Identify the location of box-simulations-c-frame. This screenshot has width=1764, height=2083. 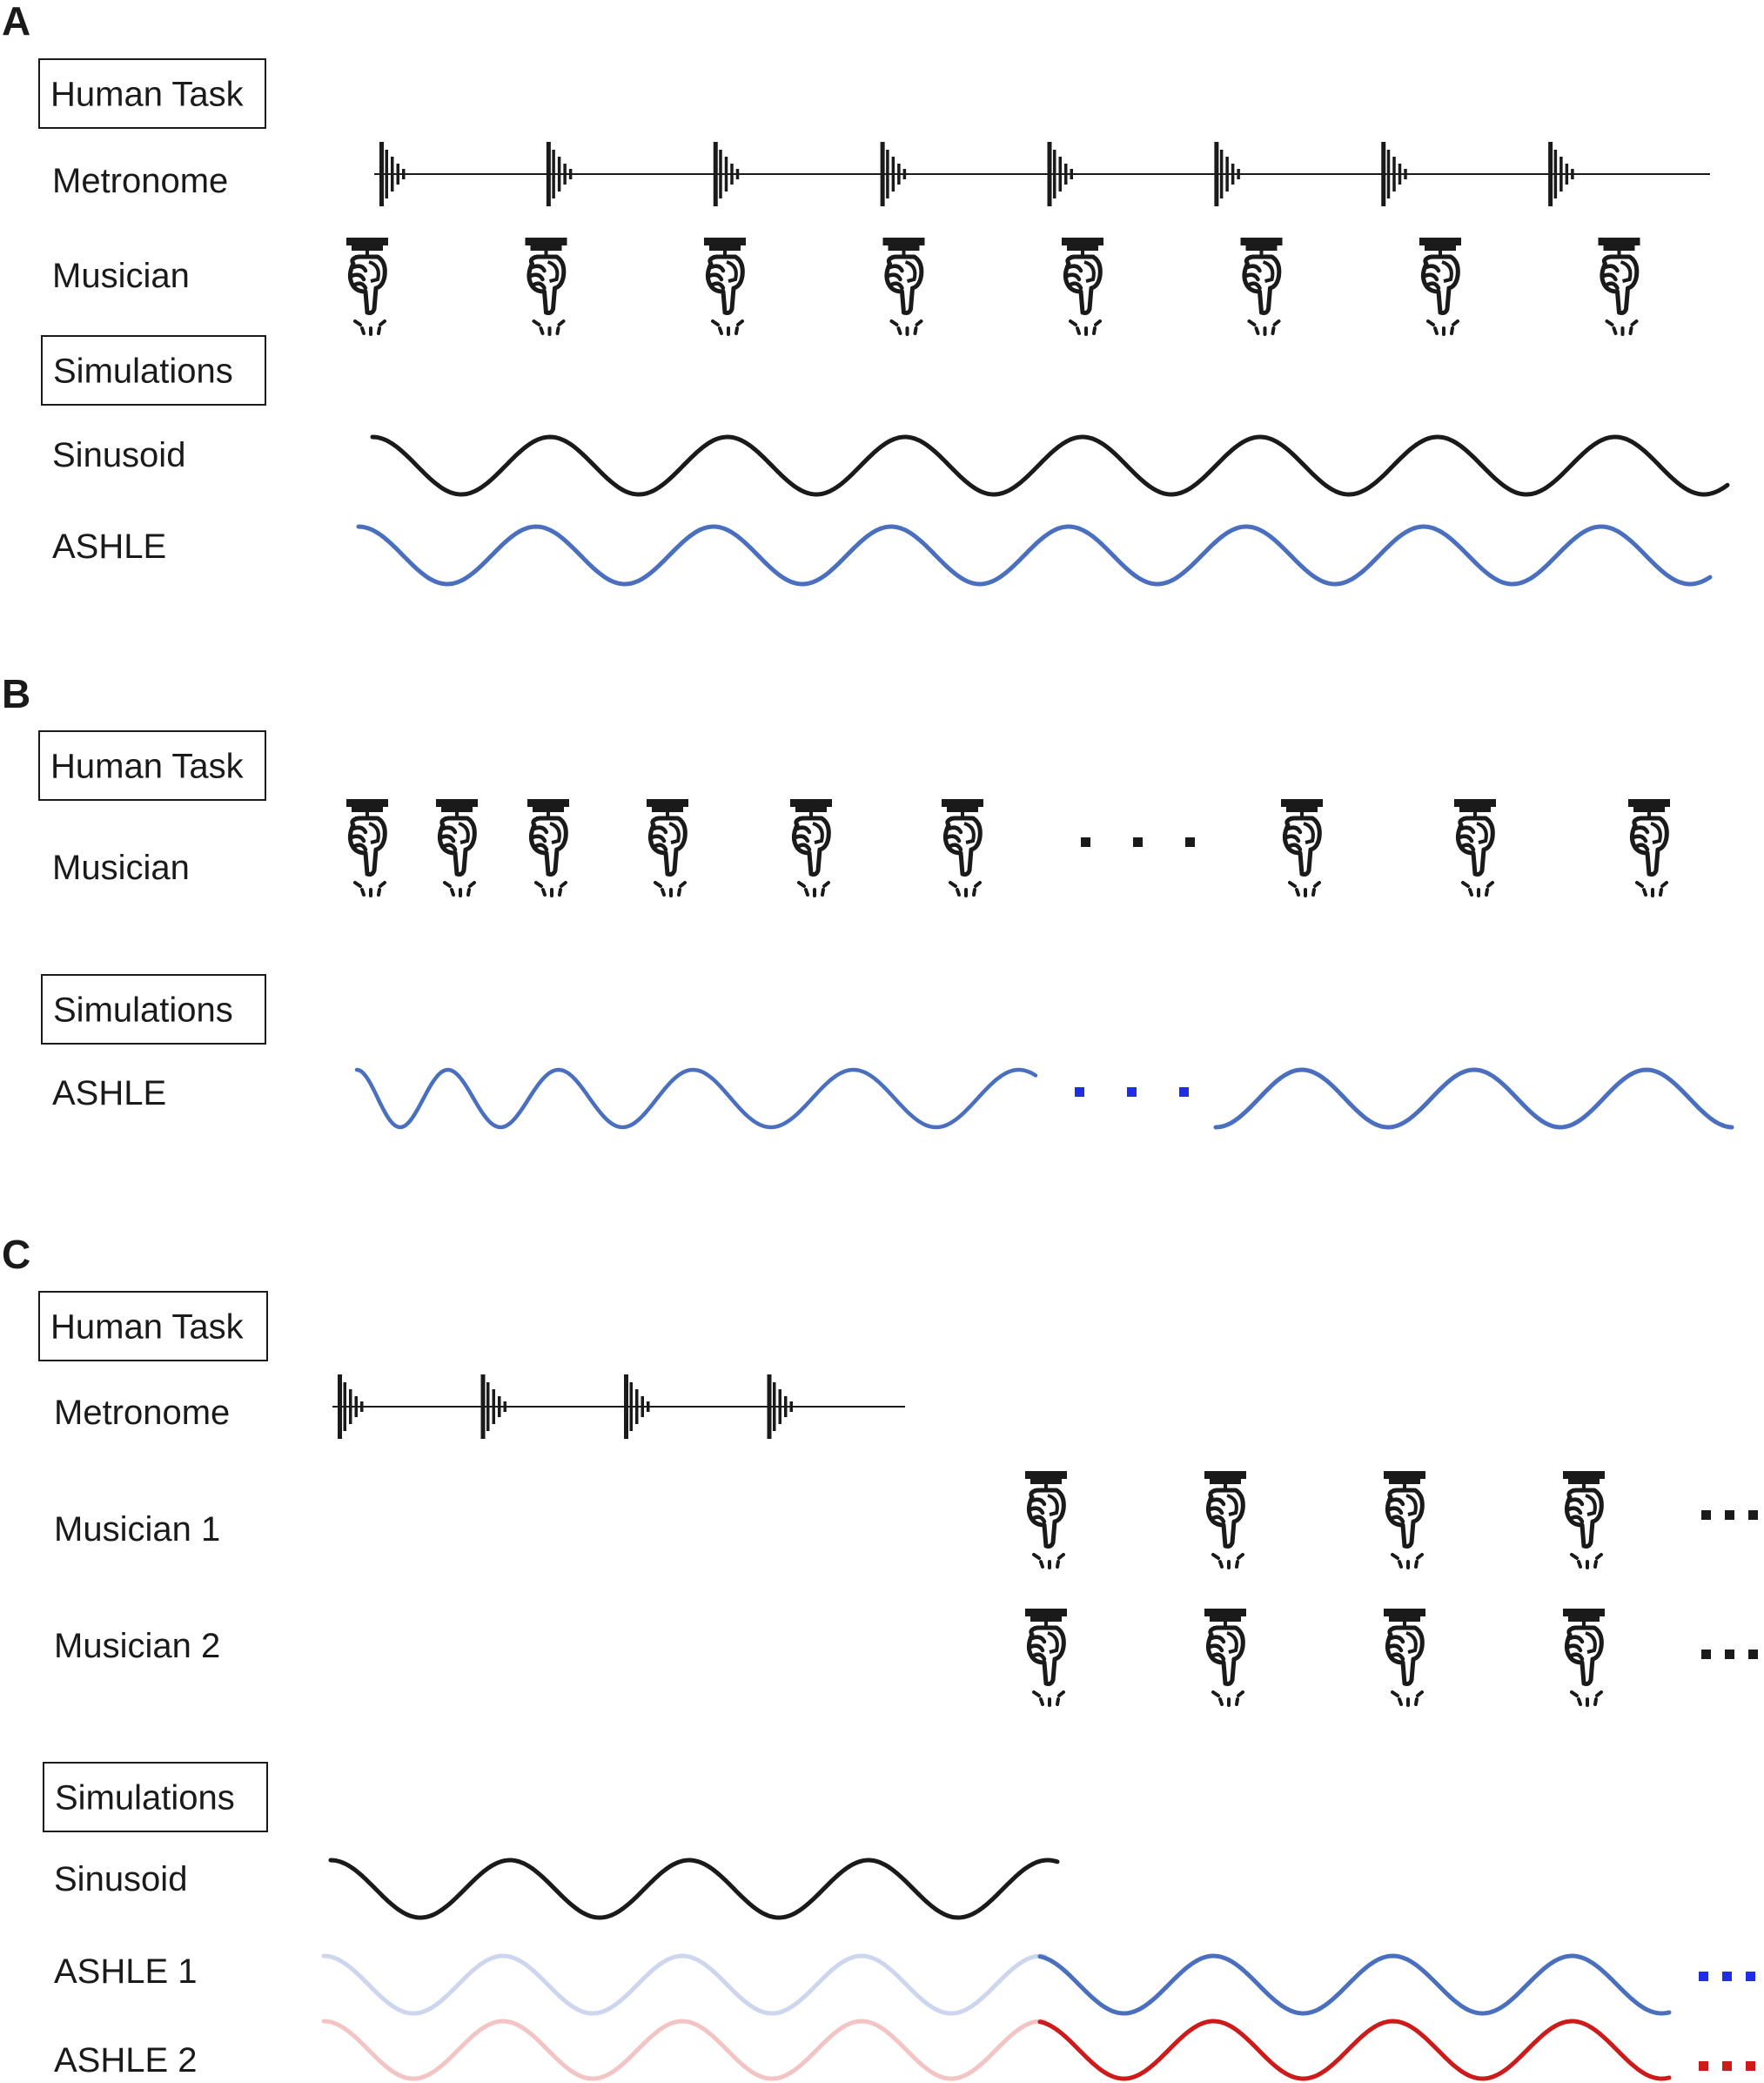
(156, 1797).